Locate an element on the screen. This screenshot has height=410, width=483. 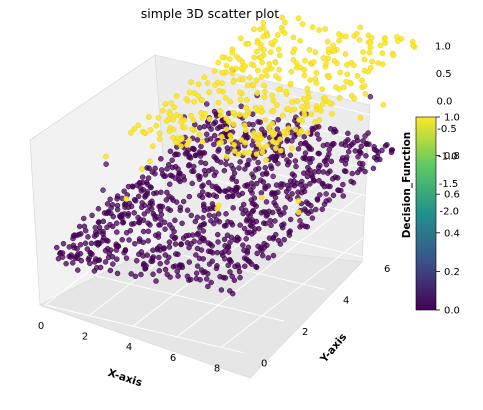
z-tick-label: -2.0 is located at coordinates (450, 212).